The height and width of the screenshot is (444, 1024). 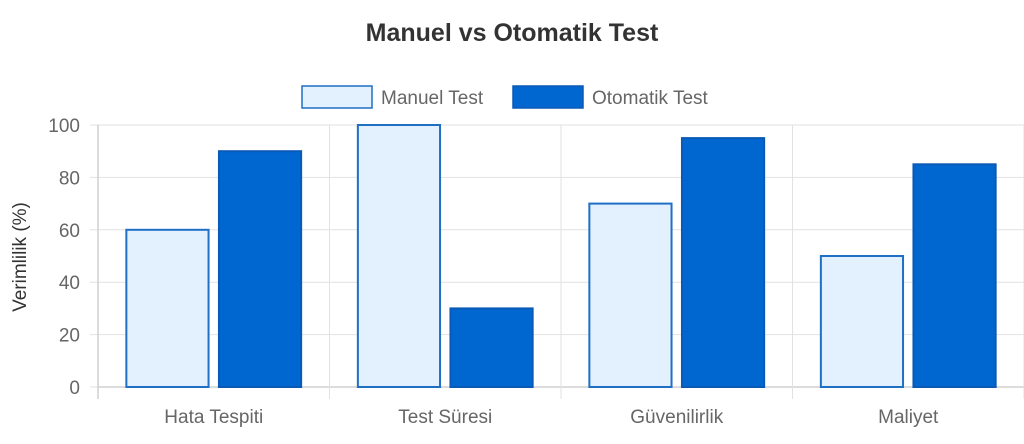 I want to click on legend-item-manuel: Manuel Test, so click(x=392, y=97).